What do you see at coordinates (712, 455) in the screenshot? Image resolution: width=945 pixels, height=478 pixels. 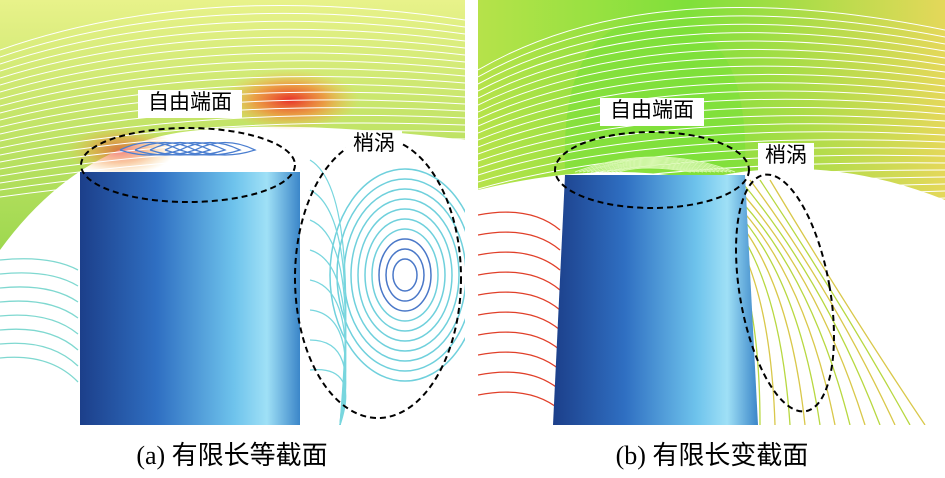 I see `caption: (b) 有限长变截面` at bounding box center [712, 455].